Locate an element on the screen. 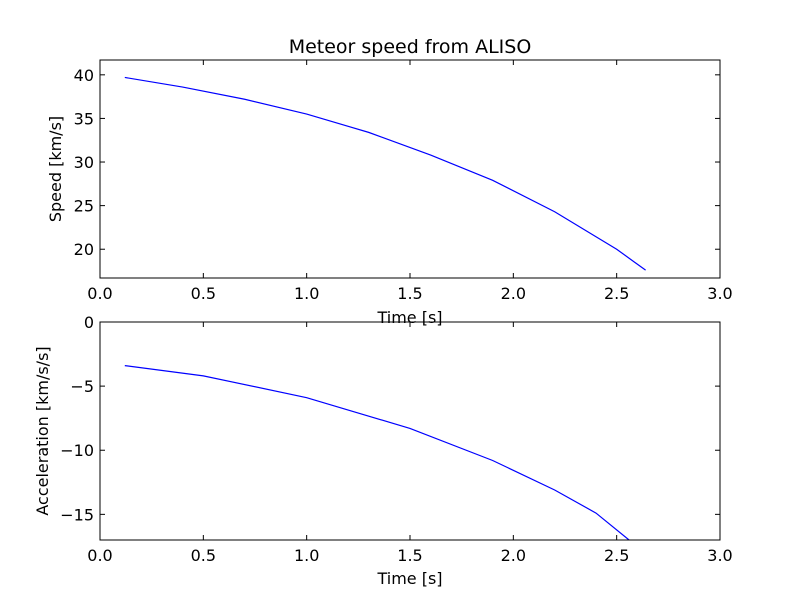 This screenshot has height=600, width=800. acceleration-x-tick-label: 1.0 is located at coordinates (306, 555).